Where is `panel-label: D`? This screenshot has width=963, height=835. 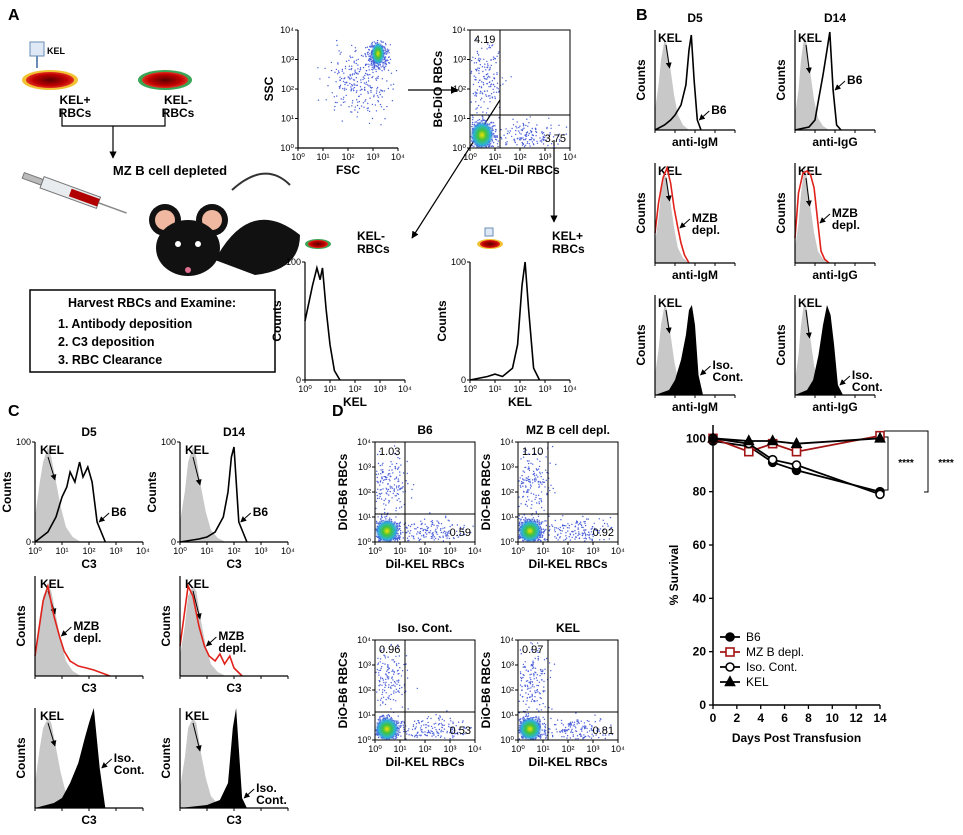 panel-label: D is located at coordinates (338, 411).